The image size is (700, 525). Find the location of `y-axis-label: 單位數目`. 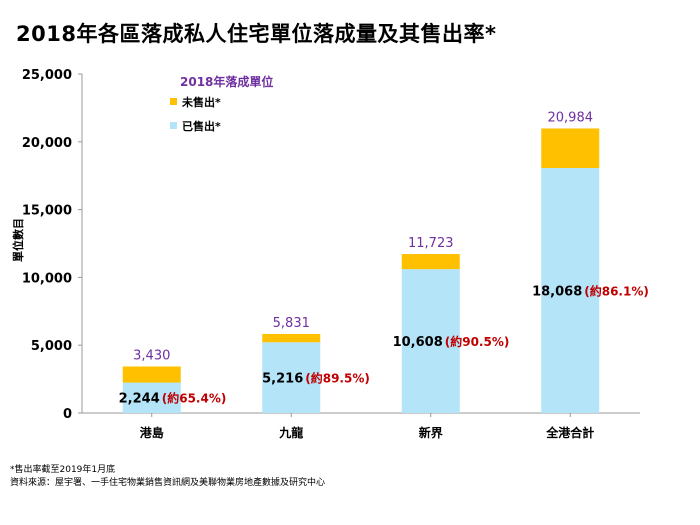

y-axis-label: 單位數目 is located at coordinates (18, 240).